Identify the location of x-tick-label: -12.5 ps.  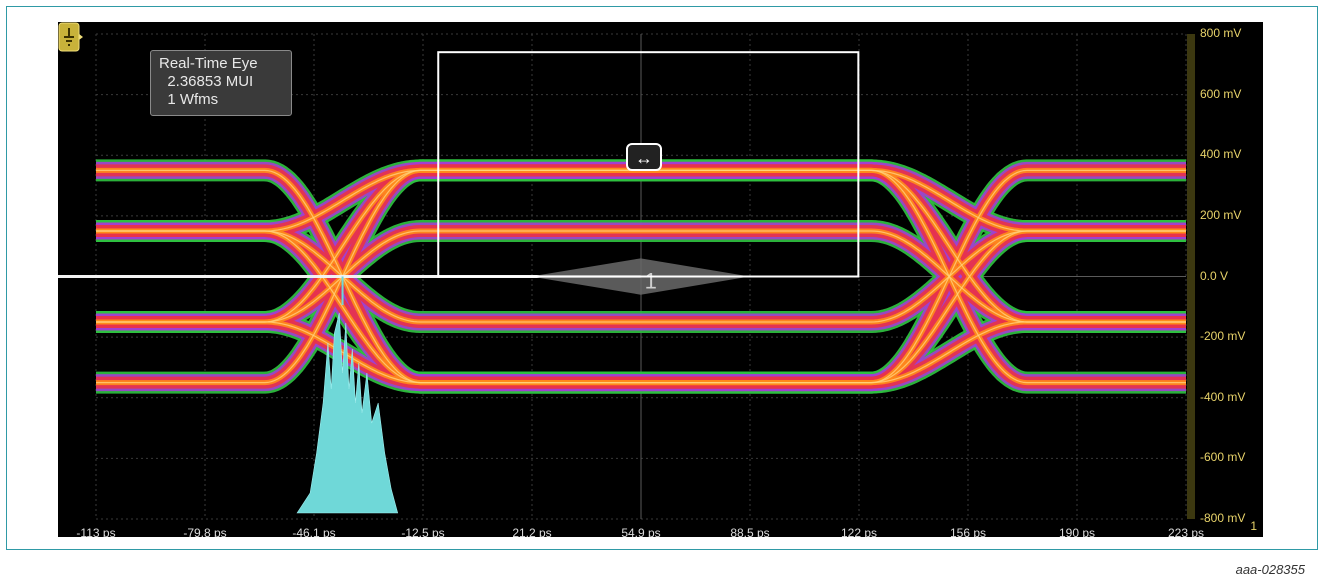
(423, 531).